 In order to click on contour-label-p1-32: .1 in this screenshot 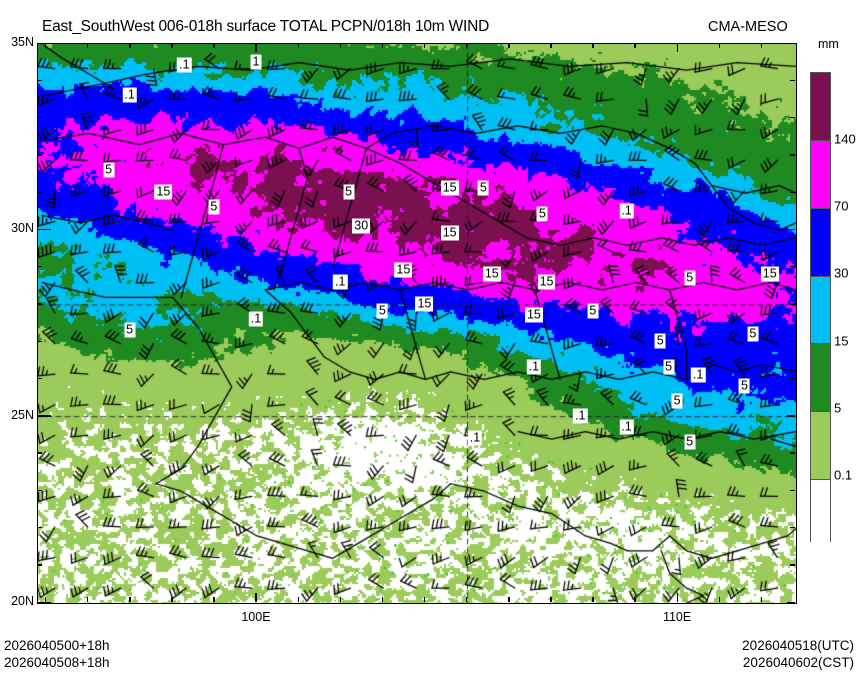, I will do `click(580, 416)`.